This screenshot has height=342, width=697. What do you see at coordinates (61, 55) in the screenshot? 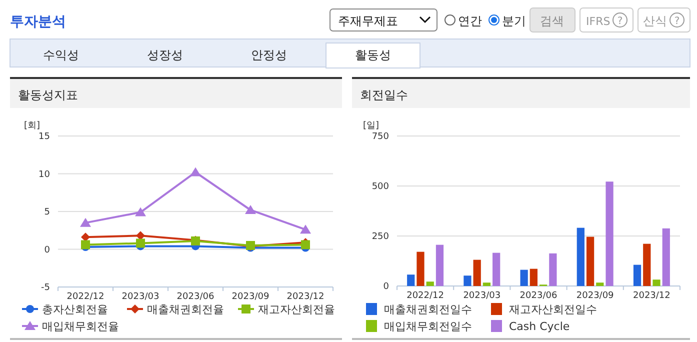
I see `text: 수익성` at bounding box center [61, 55].